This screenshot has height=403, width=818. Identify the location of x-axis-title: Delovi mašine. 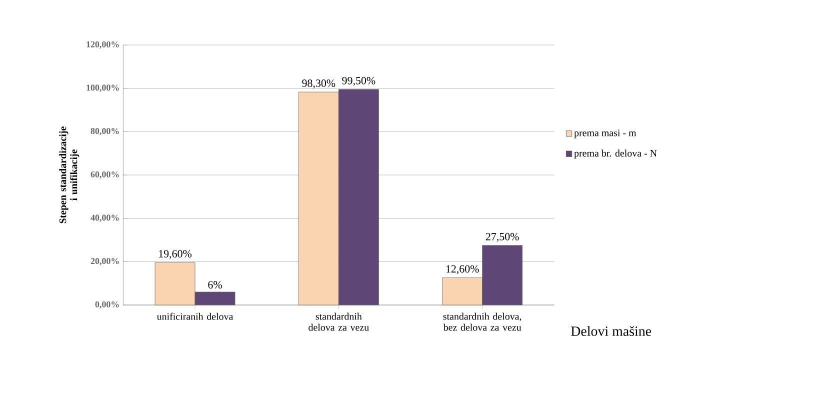
(611, 331).